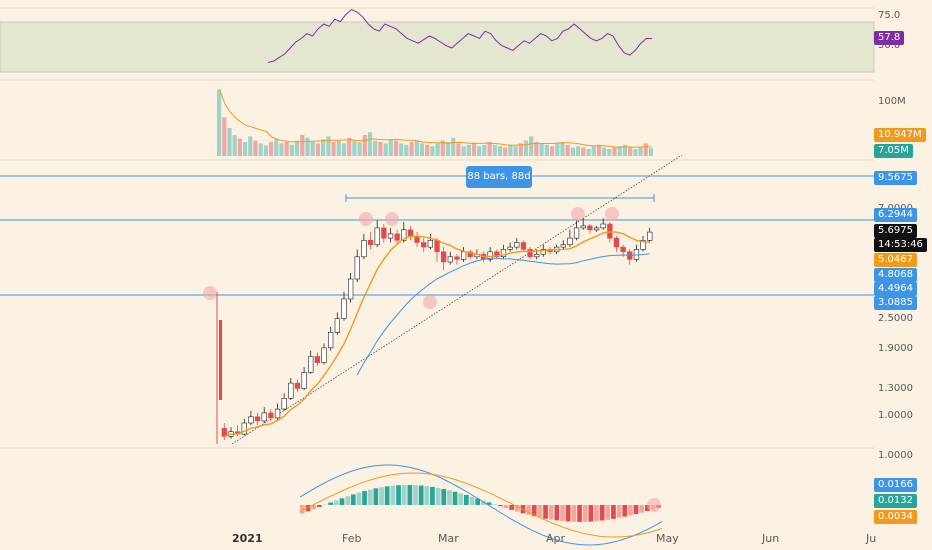 This screenshot has height=550, width=932. I want to click on measure-label: 88 bars, 88d, so click(499, 177).